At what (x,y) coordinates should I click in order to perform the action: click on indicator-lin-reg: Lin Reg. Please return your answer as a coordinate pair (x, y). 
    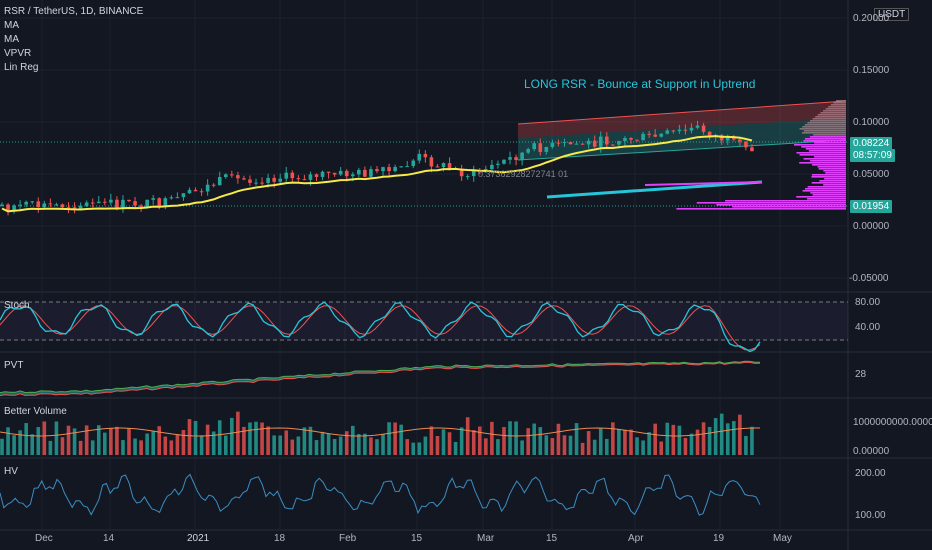
    Looking at the image, I should click on (21, 67).